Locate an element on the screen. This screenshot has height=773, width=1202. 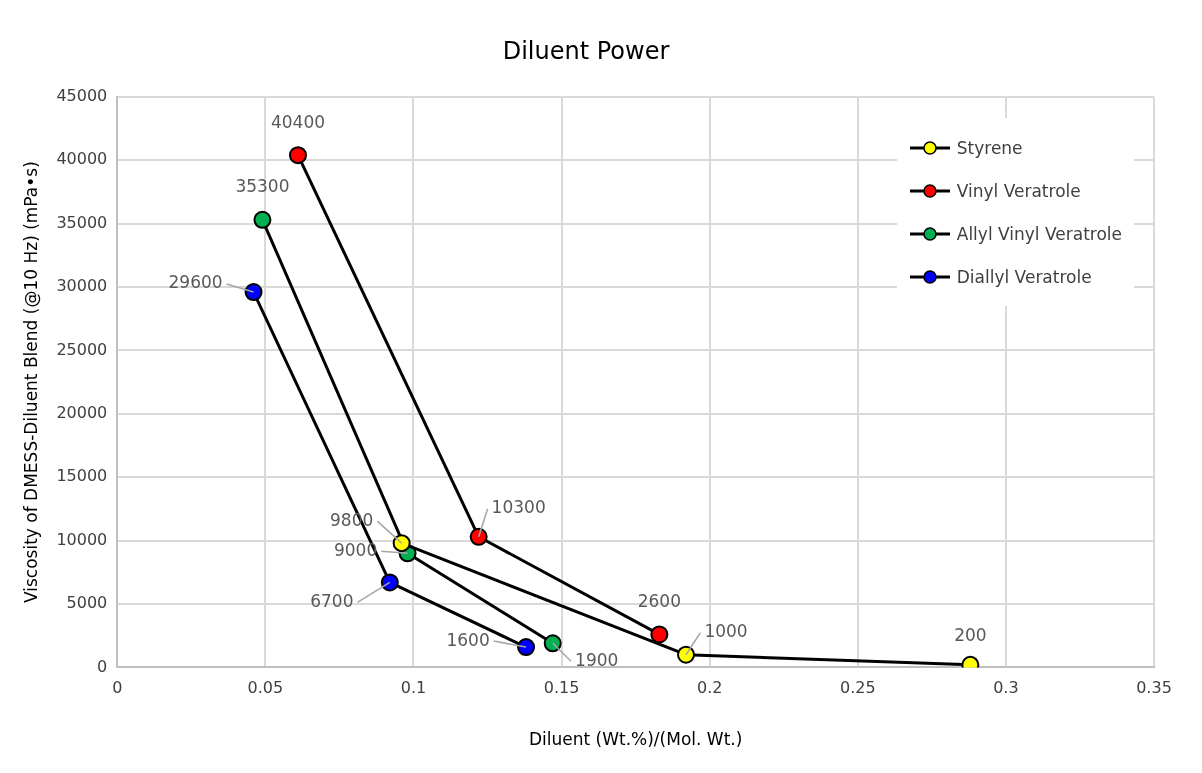
y-tick-label: 0 is located at coordinates (102, 666).